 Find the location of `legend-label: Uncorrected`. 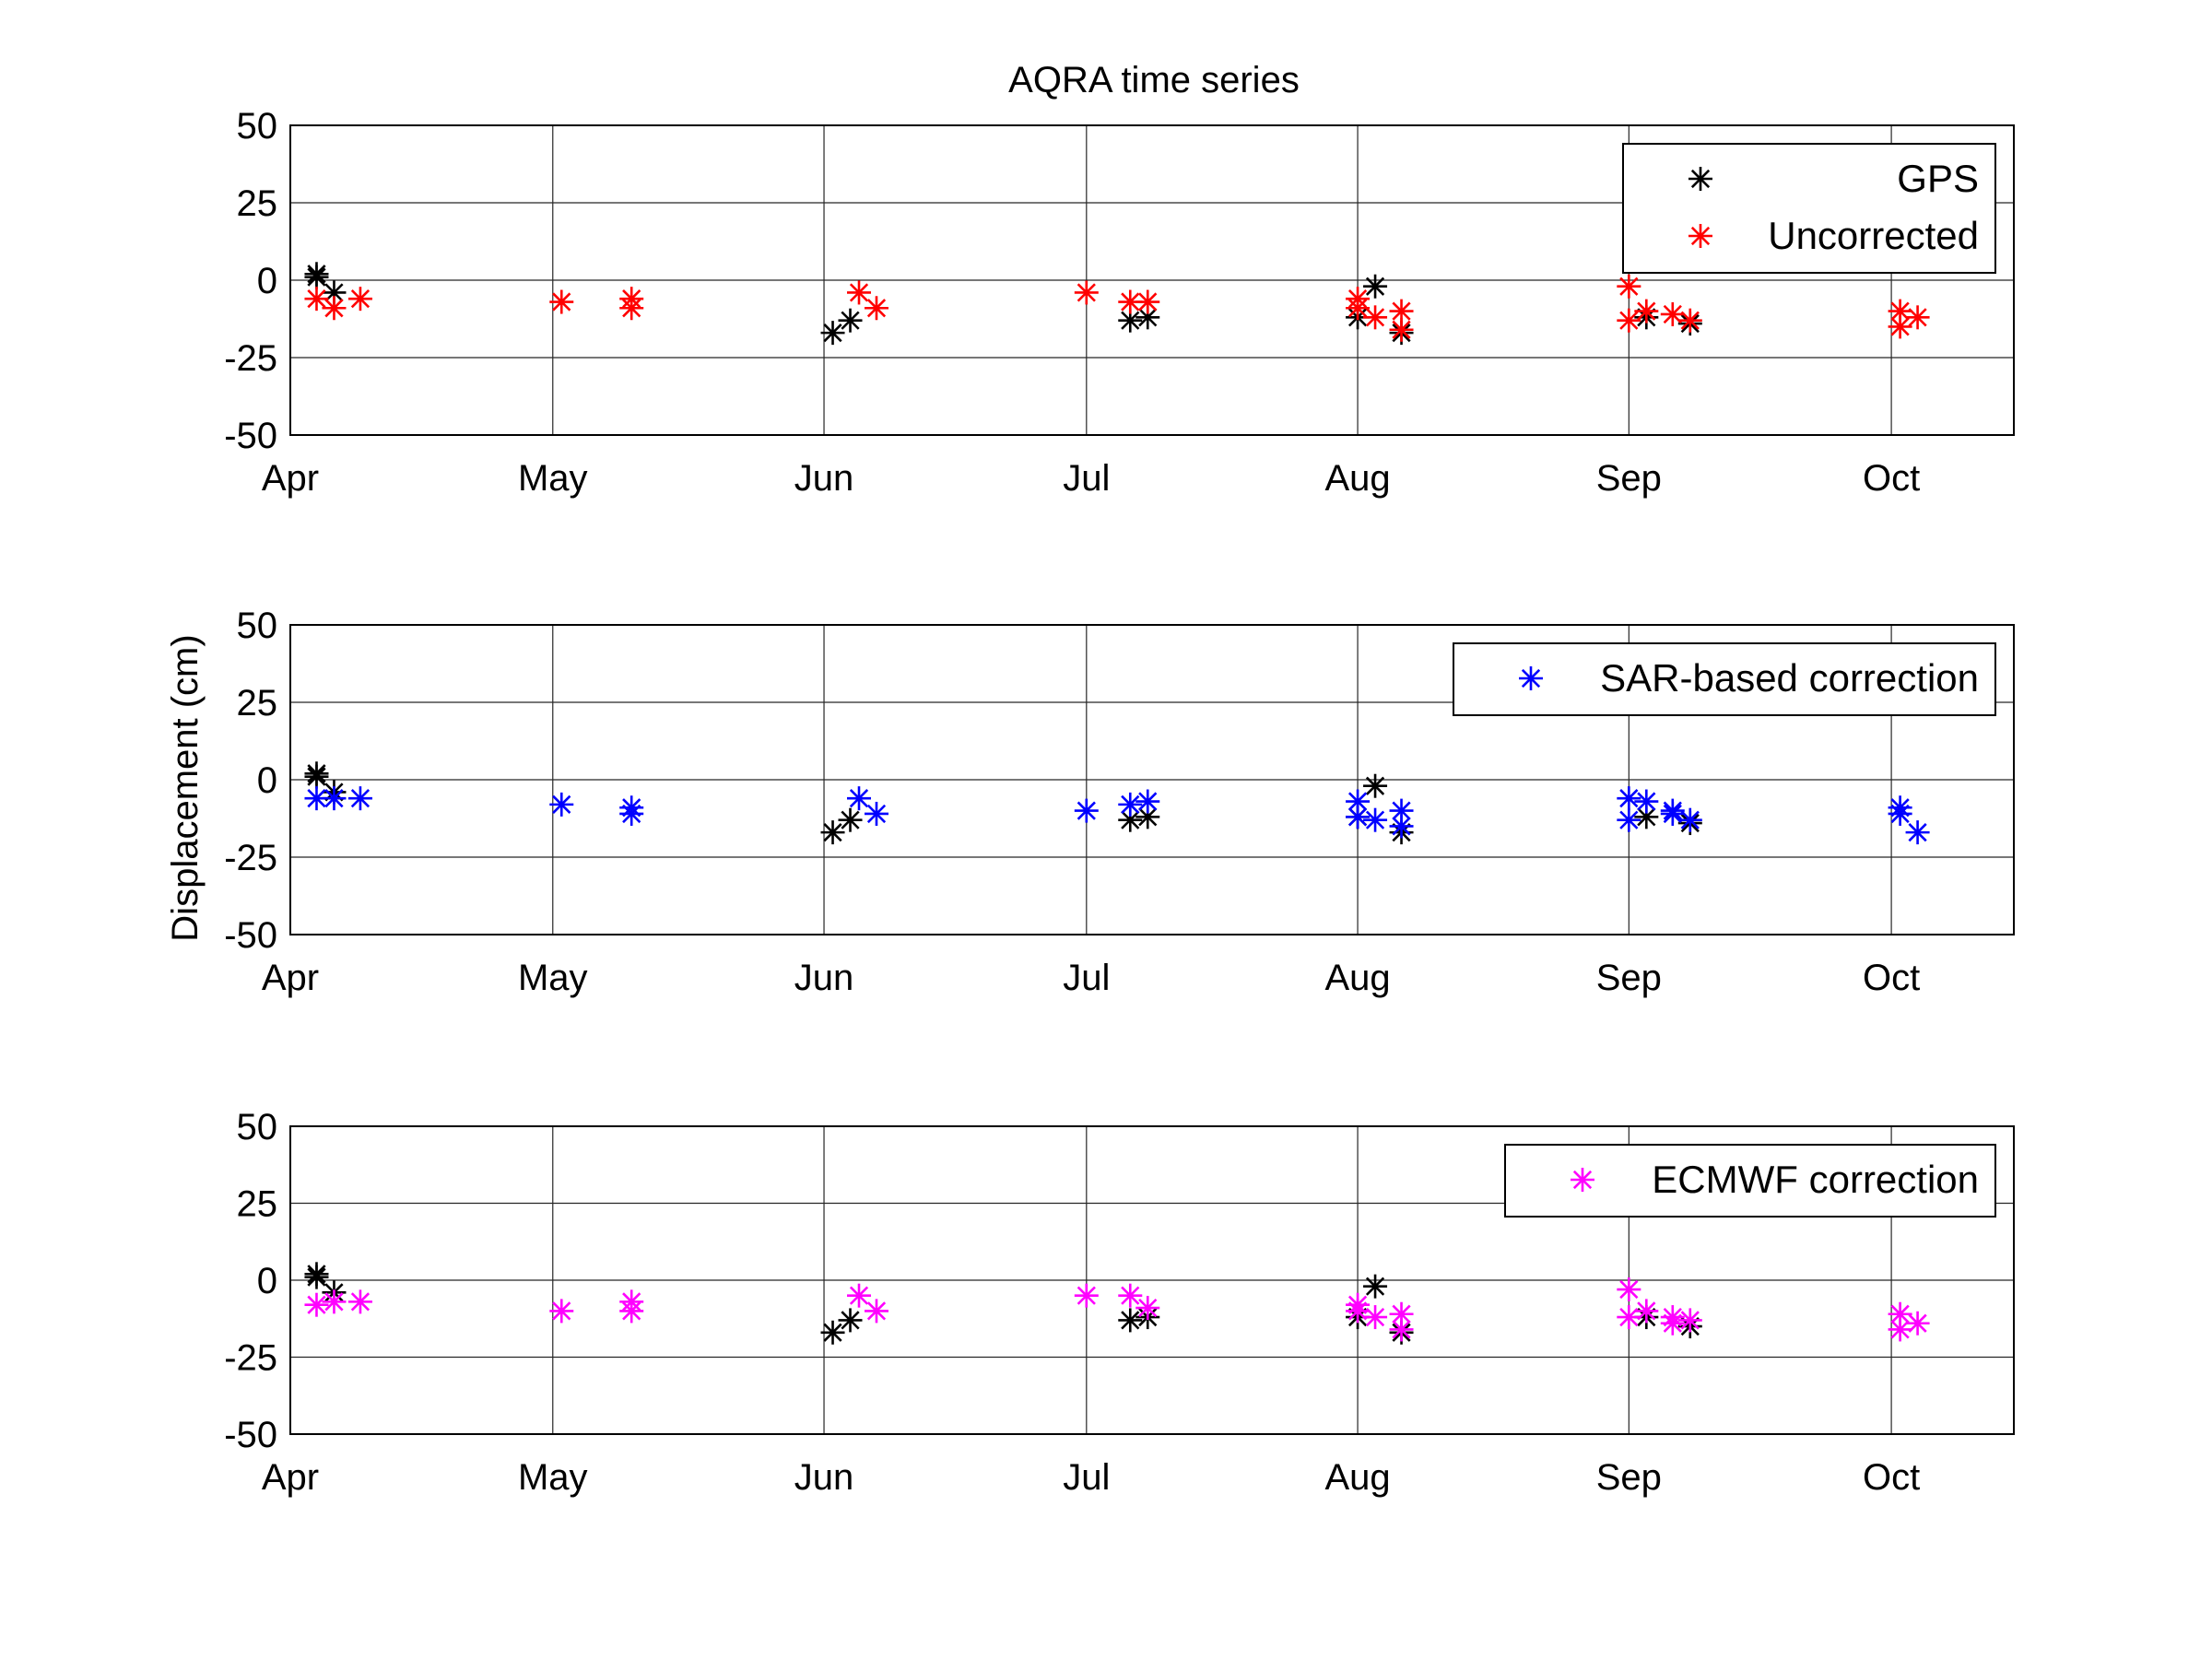

legend-label: Uncorrected is located at coordinates (1873, 235).